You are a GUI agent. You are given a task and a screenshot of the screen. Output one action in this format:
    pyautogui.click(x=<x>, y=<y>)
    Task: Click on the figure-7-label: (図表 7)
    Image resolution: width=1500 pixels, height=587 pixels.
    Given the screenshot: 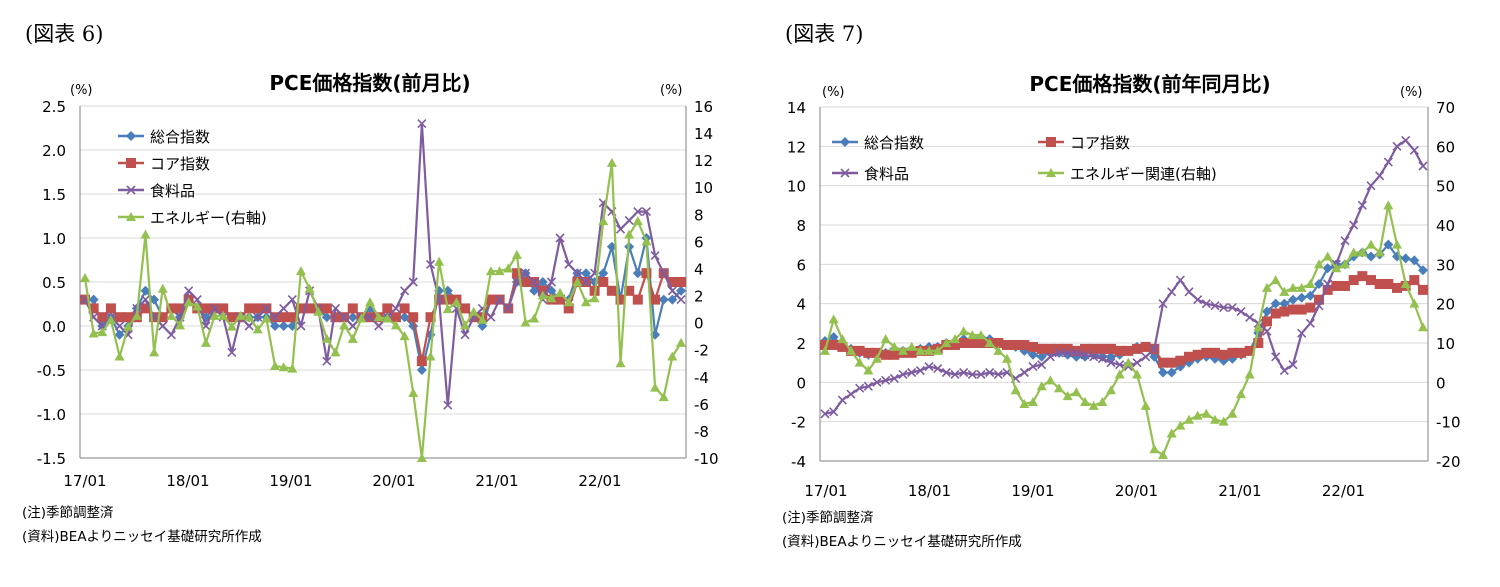 What is the action you would take?
    pyautogui.click(x=824, y=34)
    